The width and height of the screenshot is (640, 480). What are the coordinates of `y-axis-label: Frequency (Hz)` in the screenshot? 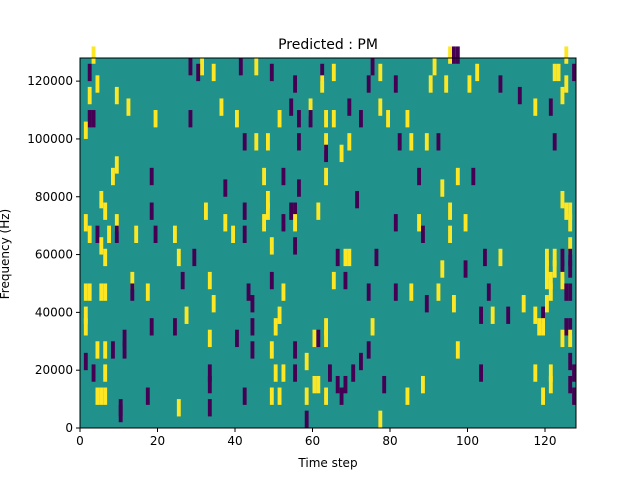 It's located at (6, 254).